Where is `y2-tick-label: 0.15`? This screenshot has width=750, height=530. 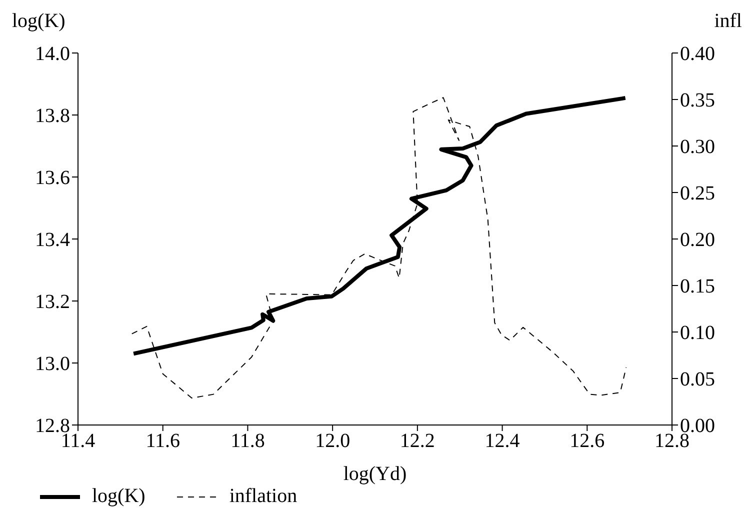 y2-tick-label: 0.15 is located at coordinates (697, 287).